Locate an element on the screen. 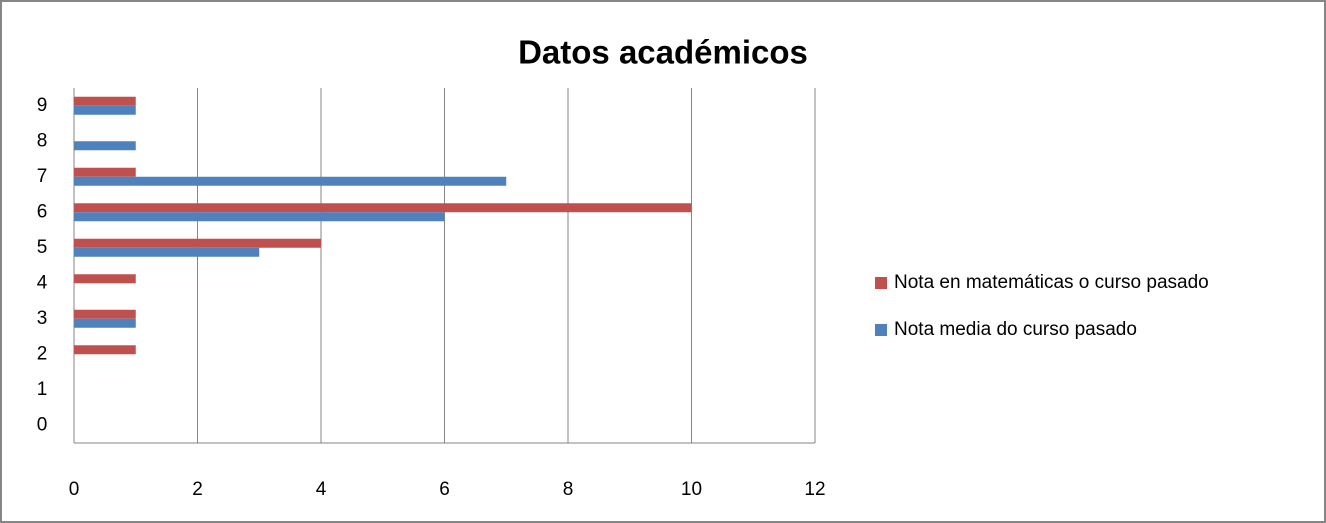 This screenshot has width=1326, height=523. y-tick-label: 8 is located at coordinates (42, 140).